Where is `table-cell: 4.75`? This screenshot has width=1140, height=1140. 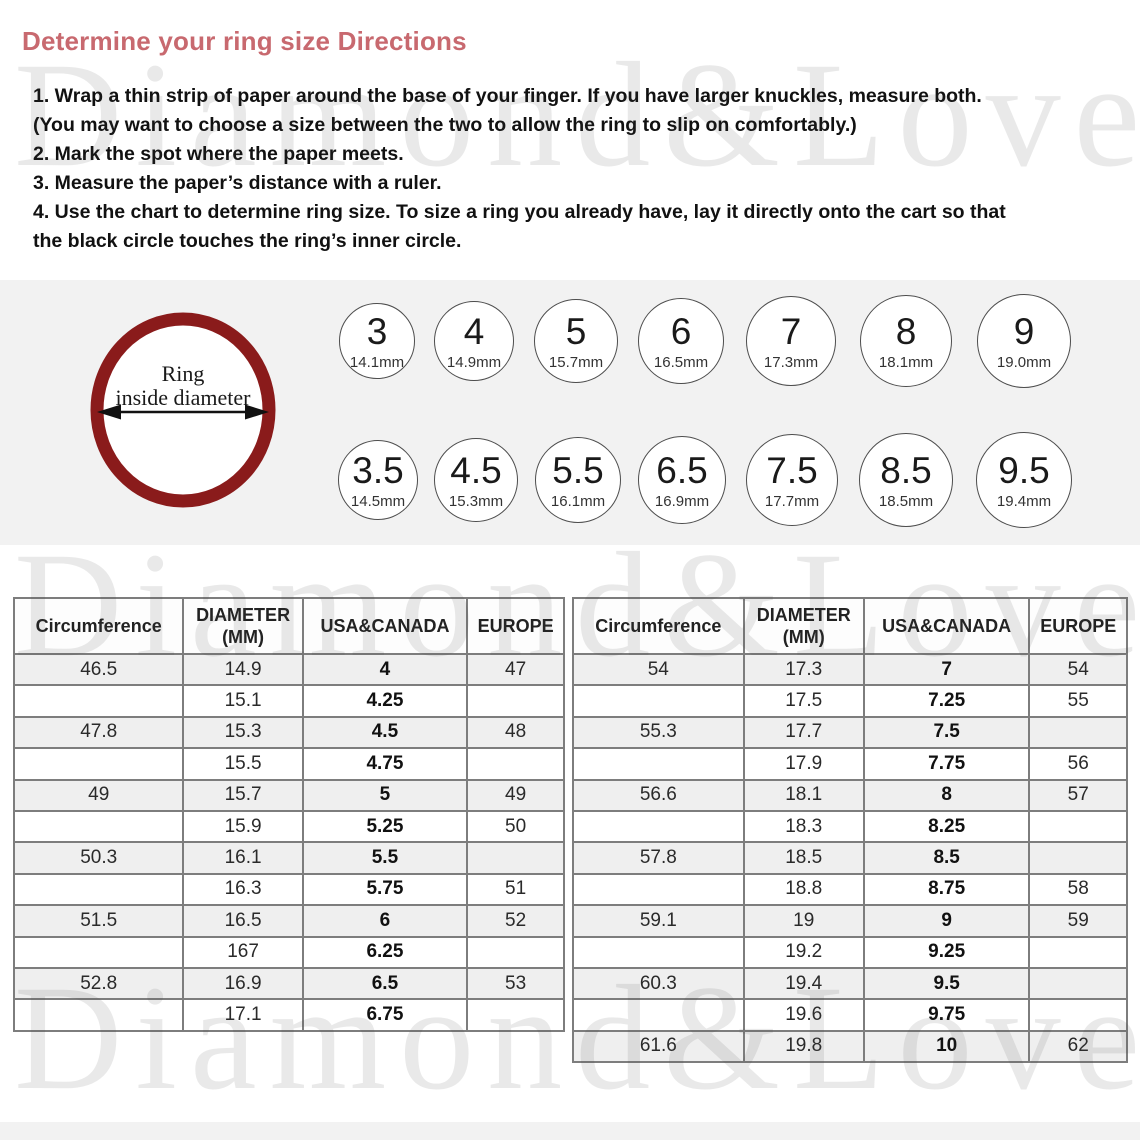
table-cell: 4.75 is located at coordinates (385, 764).